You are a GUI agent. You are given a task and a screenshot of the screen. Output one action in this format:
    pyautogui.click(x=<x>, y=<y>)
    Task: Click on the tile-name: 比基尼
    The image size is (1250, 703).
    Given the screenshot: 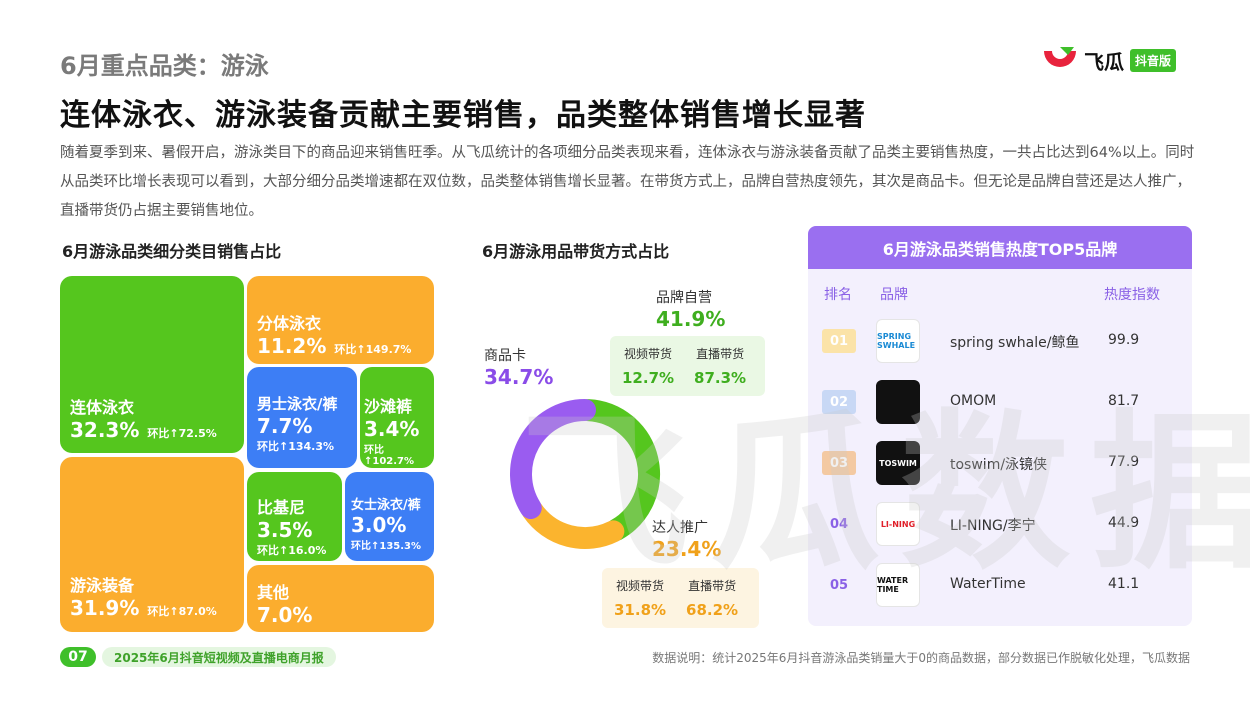 What is the action you would take?
    pyautogui.click(x=281, y=507)
    